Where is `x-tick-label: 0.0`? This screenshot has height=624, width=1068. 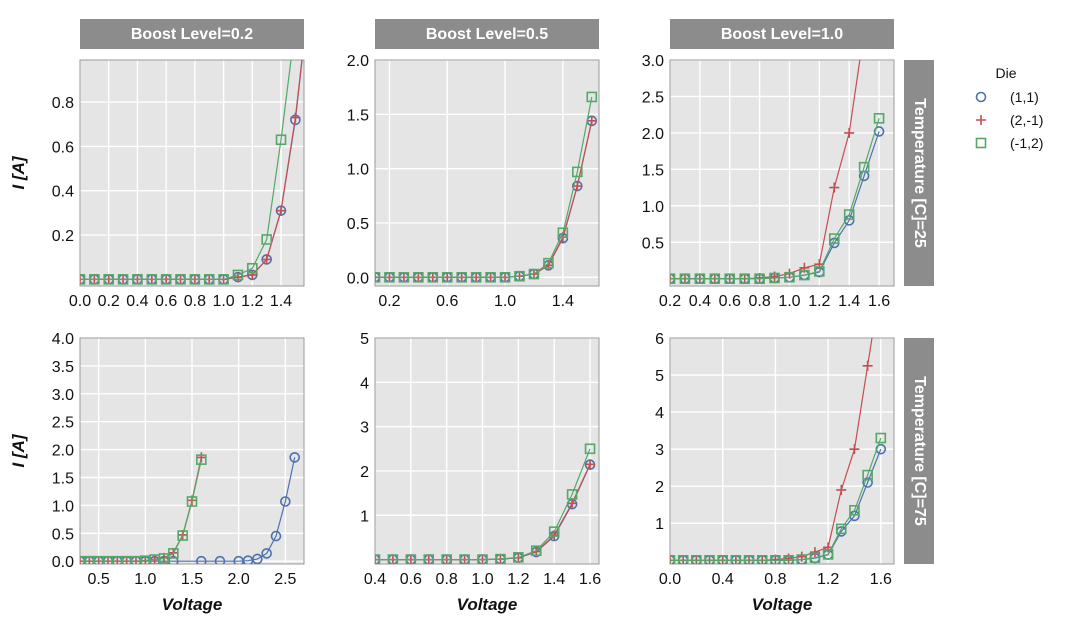 x-tick-label: 0.0 is located at coordinates (80, 301).